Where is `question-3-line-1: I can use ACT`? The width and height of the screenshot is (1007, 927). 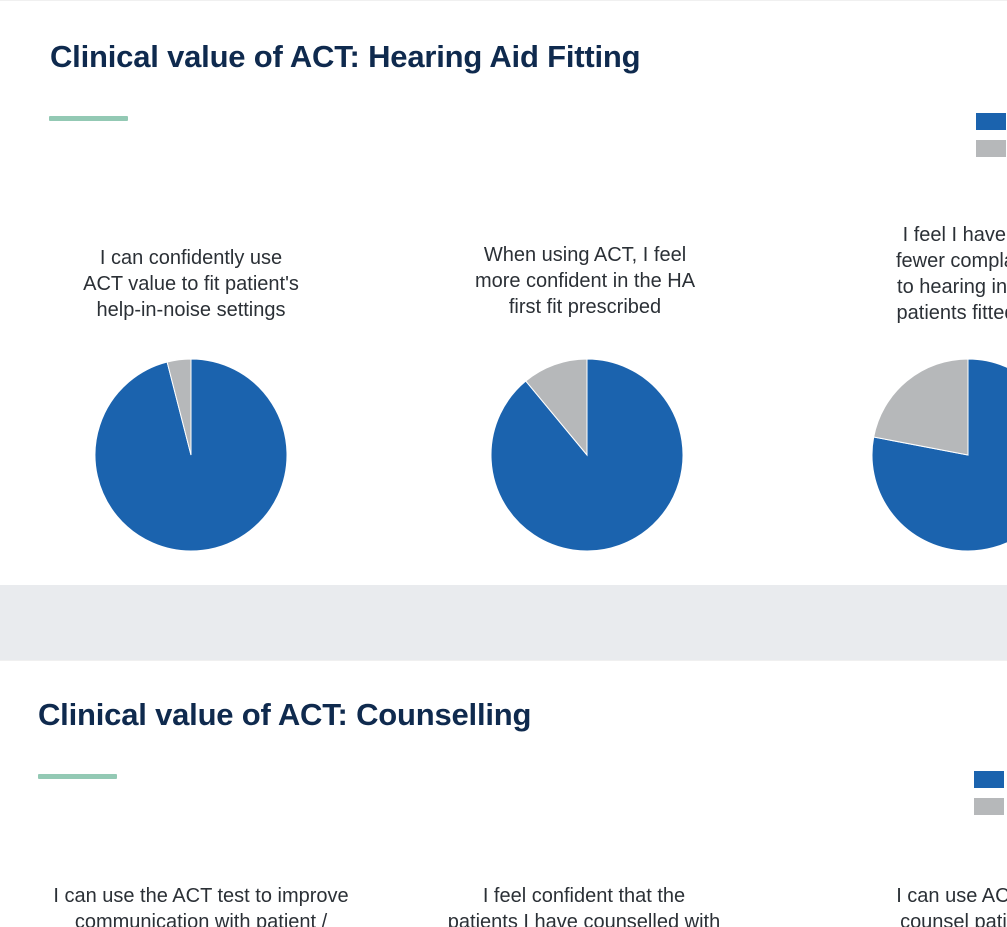 question-3-line-1: I can use ACT is located at coordinates (951, 896).